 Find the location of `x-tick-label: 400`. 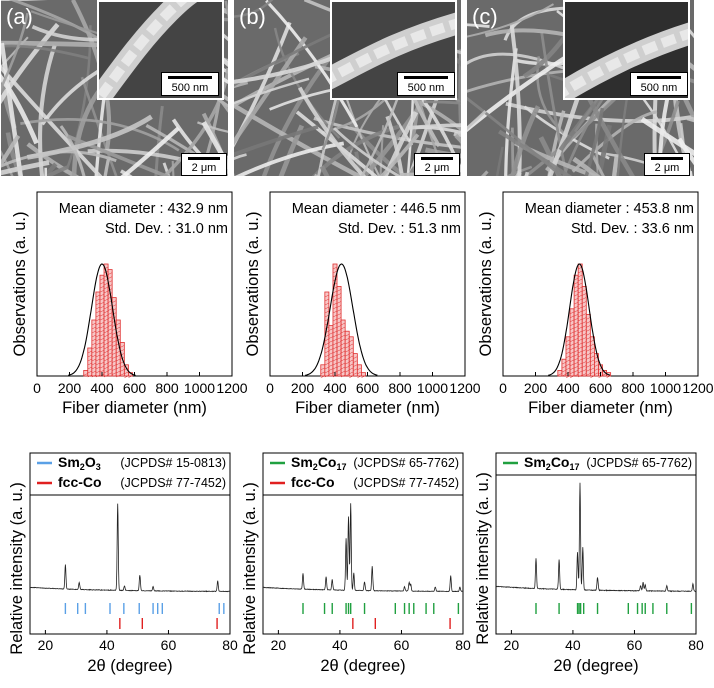

x-tick-label: 400 is located at coordinates (335, 388).